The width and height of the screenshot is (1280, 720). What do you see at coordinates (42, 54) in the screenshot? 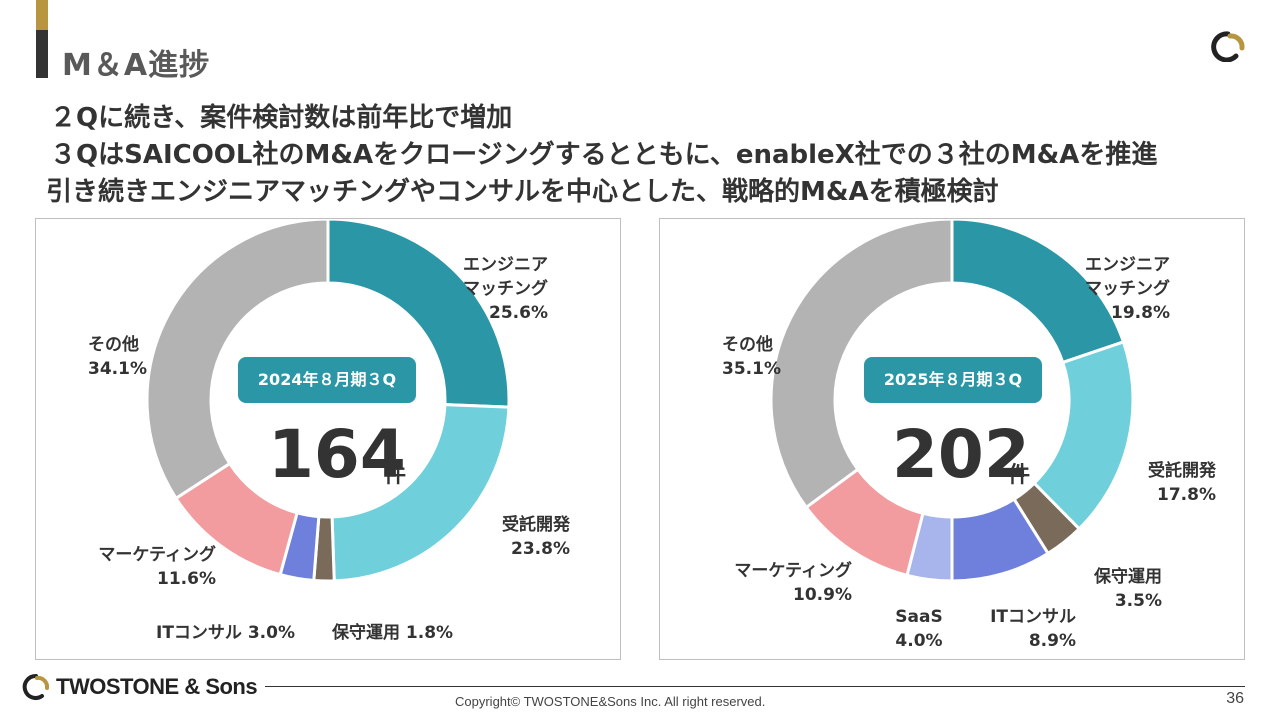
I see `title-bar` at bounding box center [42, 54].